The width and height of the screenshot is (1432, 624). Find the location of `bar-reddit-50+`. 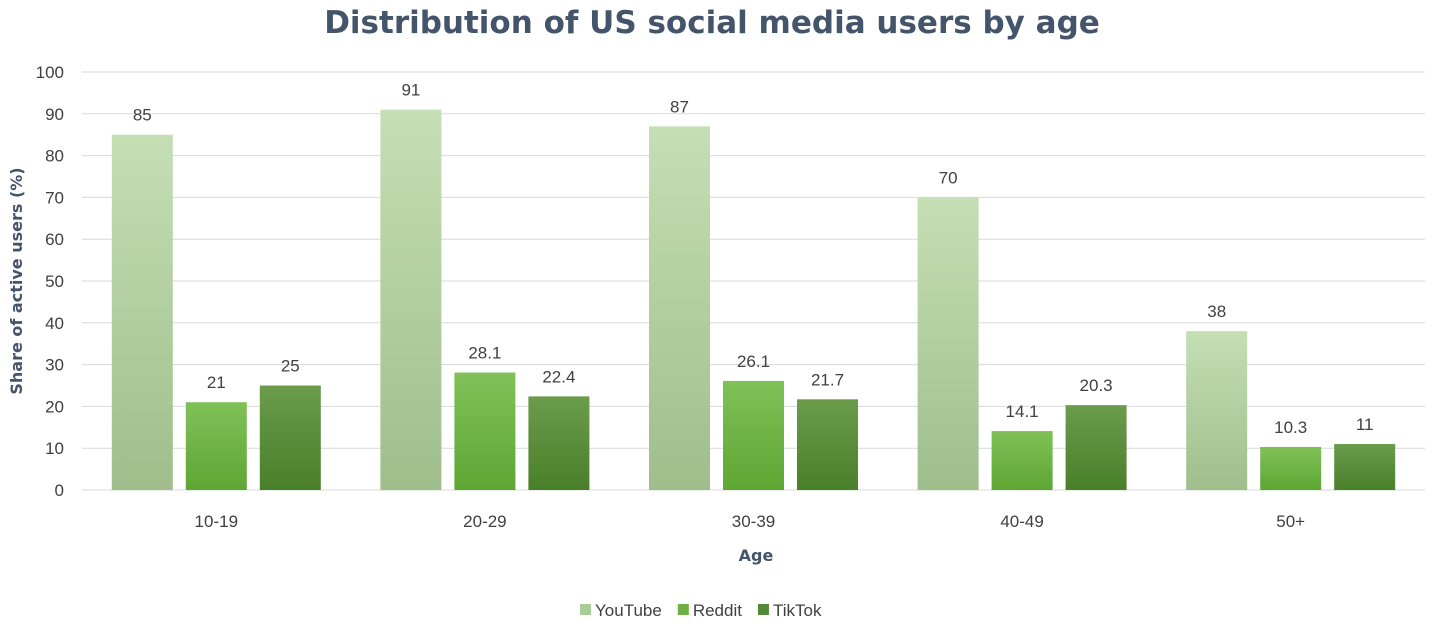

bar-reddit-50+ is located at coordinates (1291, 468).